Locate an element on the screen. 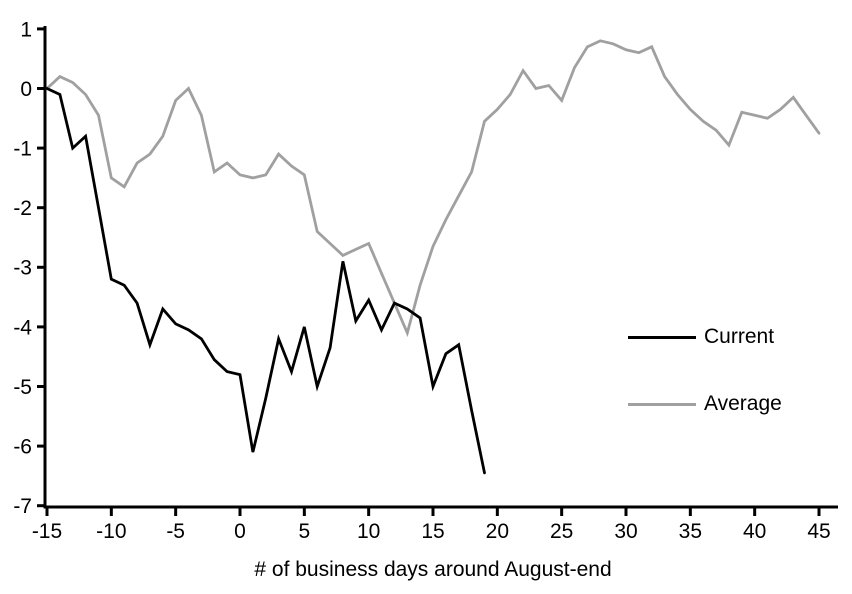 Image resolution: width=852 pixels, height=594 pixels. x-tick-label: -10 is located at coordinates (111, 531).